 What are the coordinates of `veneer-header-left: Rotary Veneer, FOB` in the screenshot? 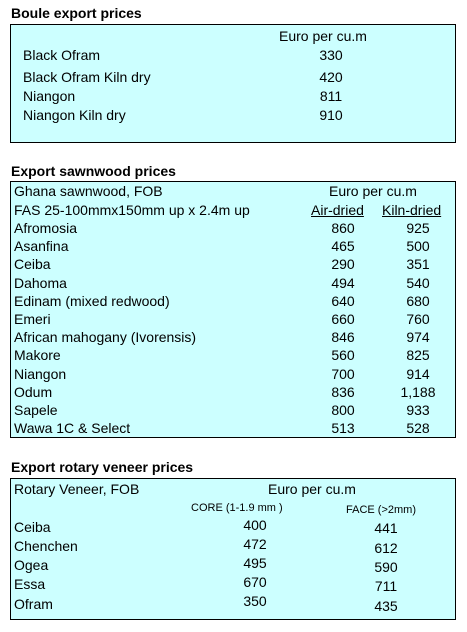 It's located at (77, 489).